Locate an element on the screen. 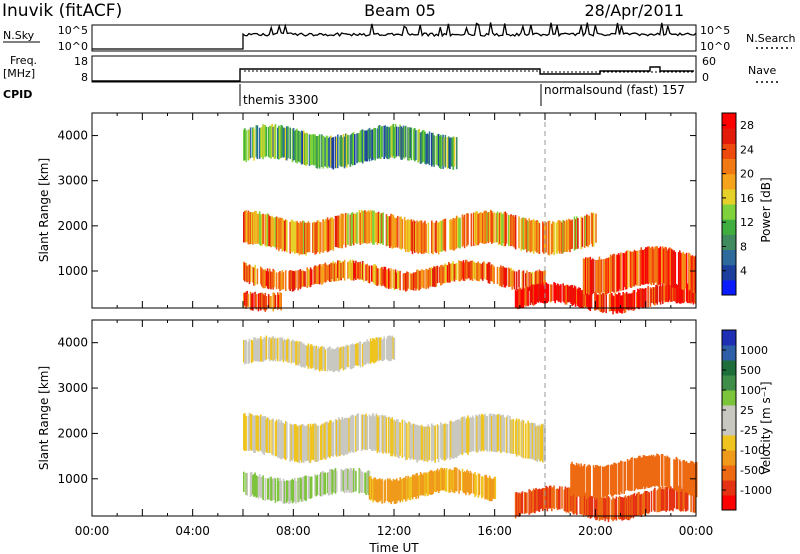 This screenshot has height=554, width=800. x-tick-label: 08:00 is located at coordinates (293, 531).